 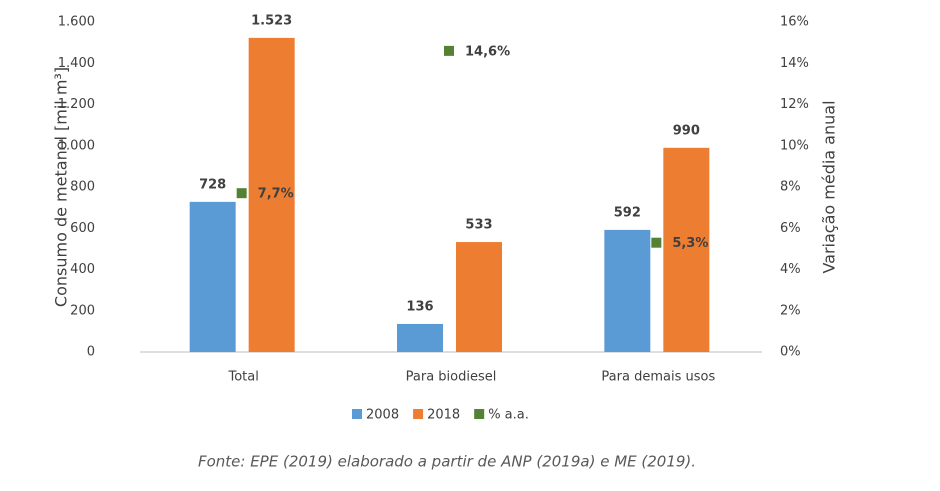 I want to click on x-tick-label: Total, so click(x=242, y=377).